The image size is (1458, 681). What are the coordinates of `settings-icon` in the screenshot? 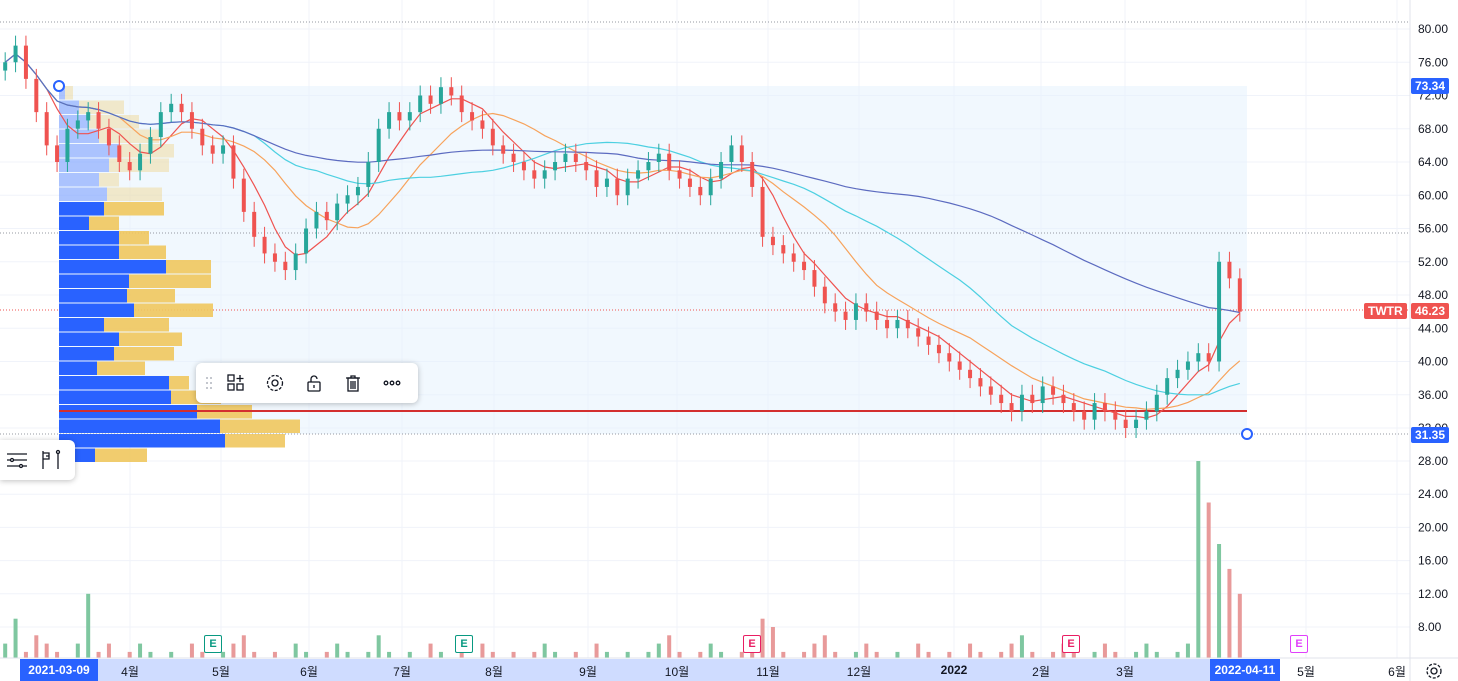 It's located at (274, 383).